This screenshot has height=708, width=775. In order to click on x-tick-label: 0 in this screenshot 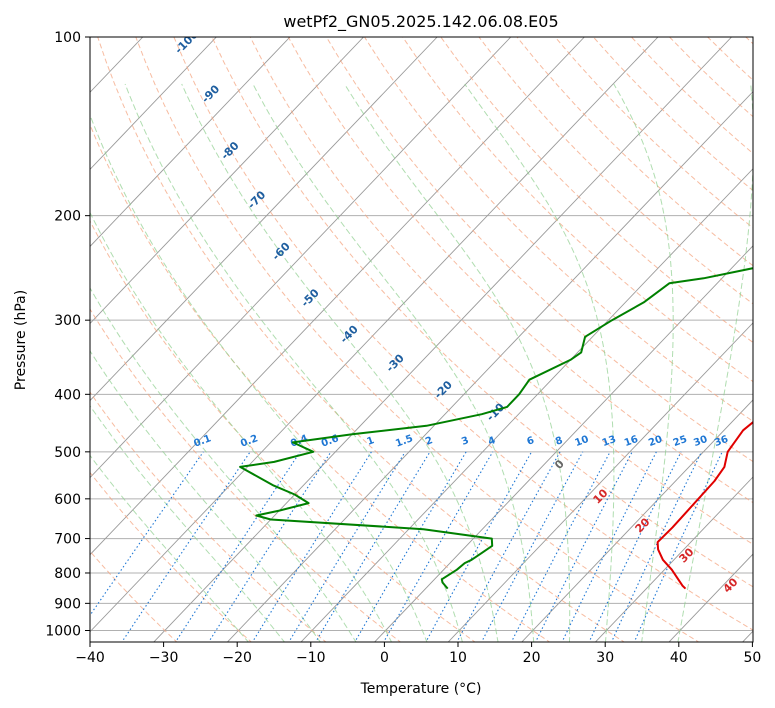, I will do `click(384, 658)`.